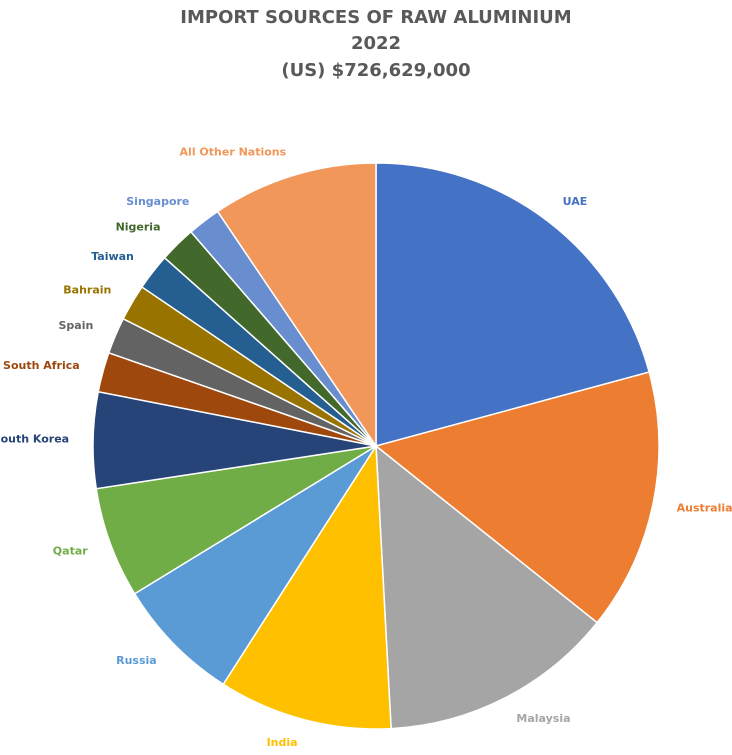 The height and width of the screenshot is (755, 732). I want to click on pie-slice-uae, so click(513, 304).